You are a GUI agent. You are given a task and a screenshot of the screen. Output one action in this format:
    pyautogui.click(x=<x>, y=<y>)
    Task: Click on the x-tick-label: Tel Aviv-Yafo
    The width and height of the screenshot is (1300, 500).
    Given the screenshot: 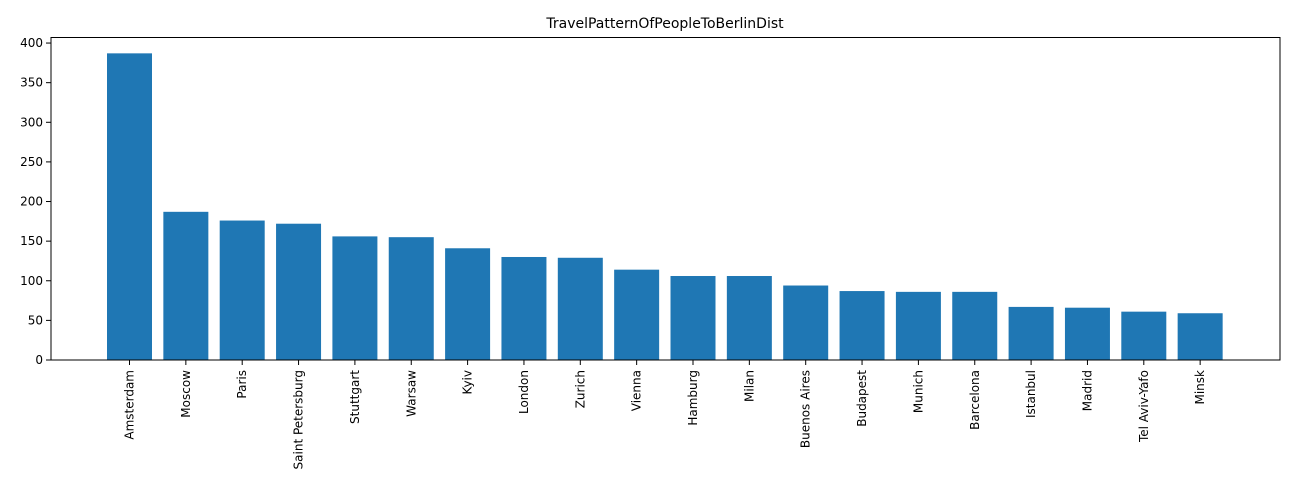 What is the action you would take?
    pyautogui.click(x=1144, y=406)
    